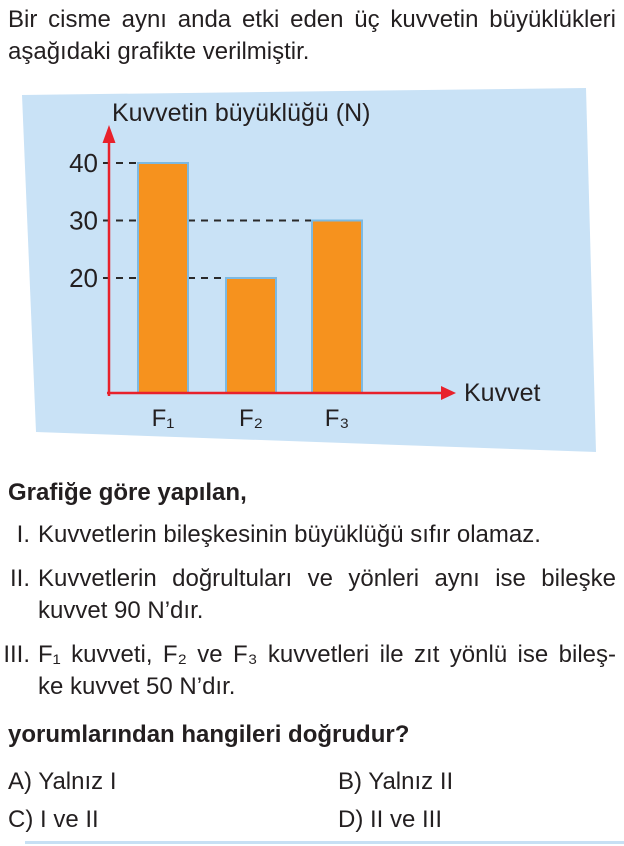 The height and width of the screenshot is (846, 624). What do you see at coordinates (448, 393) in the screenshot?
I see `x-axis-arrow-icon` at bounding box center [448, 393].